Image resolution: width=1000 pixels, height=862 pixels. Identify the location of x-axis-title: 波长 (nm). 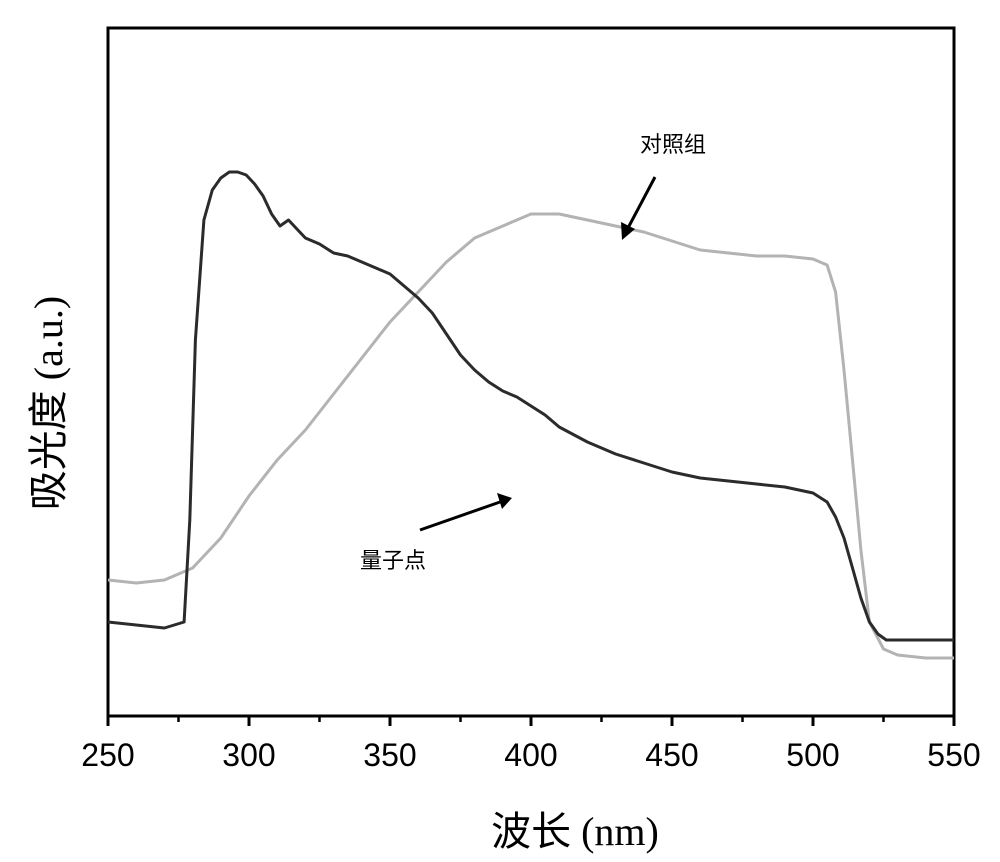
(575, 831).